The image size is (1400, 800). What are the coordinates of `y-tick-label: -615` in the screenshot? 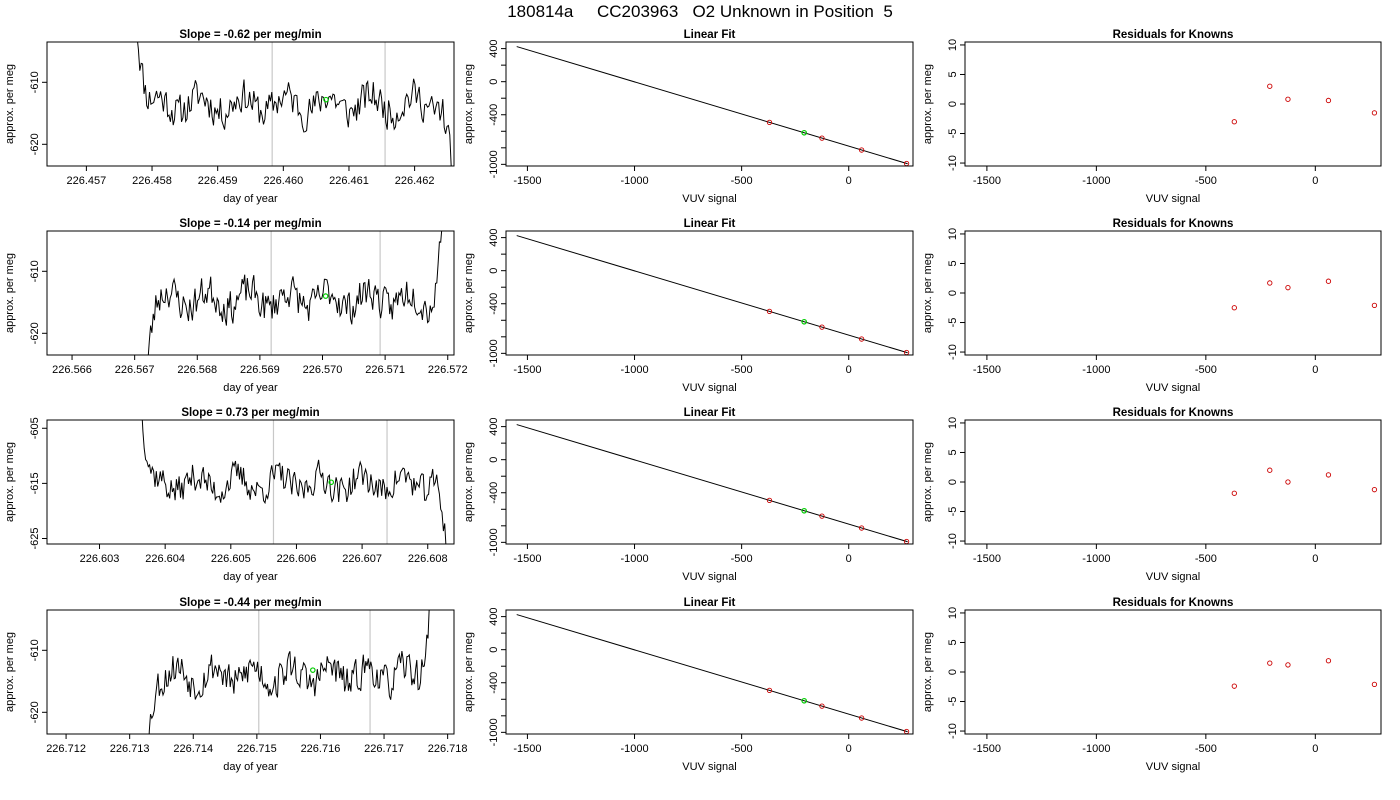 It's located at (35, 483).